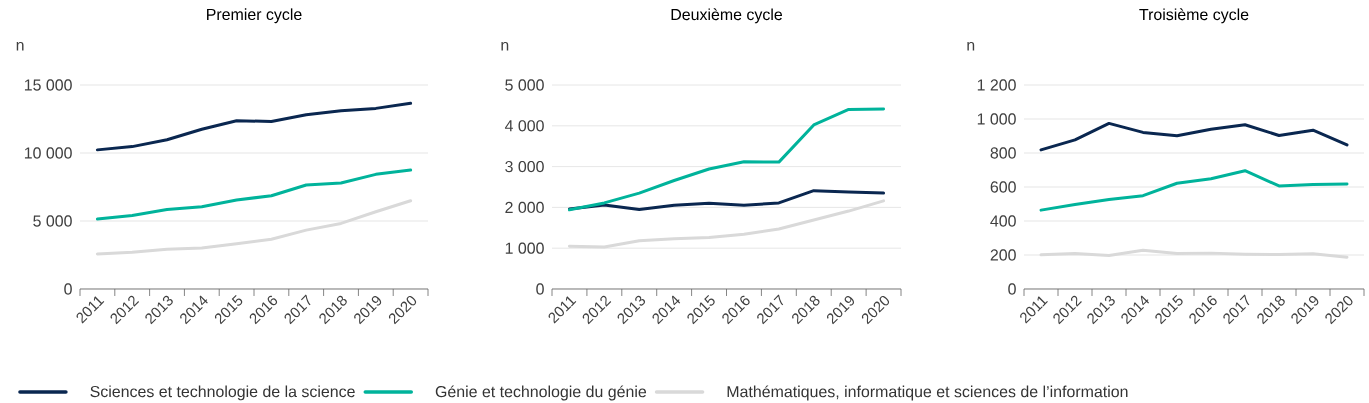 The width and height of the screenshot is (1369, 403). I want to click on y-tick-label: 2 000, so click(524, 207).